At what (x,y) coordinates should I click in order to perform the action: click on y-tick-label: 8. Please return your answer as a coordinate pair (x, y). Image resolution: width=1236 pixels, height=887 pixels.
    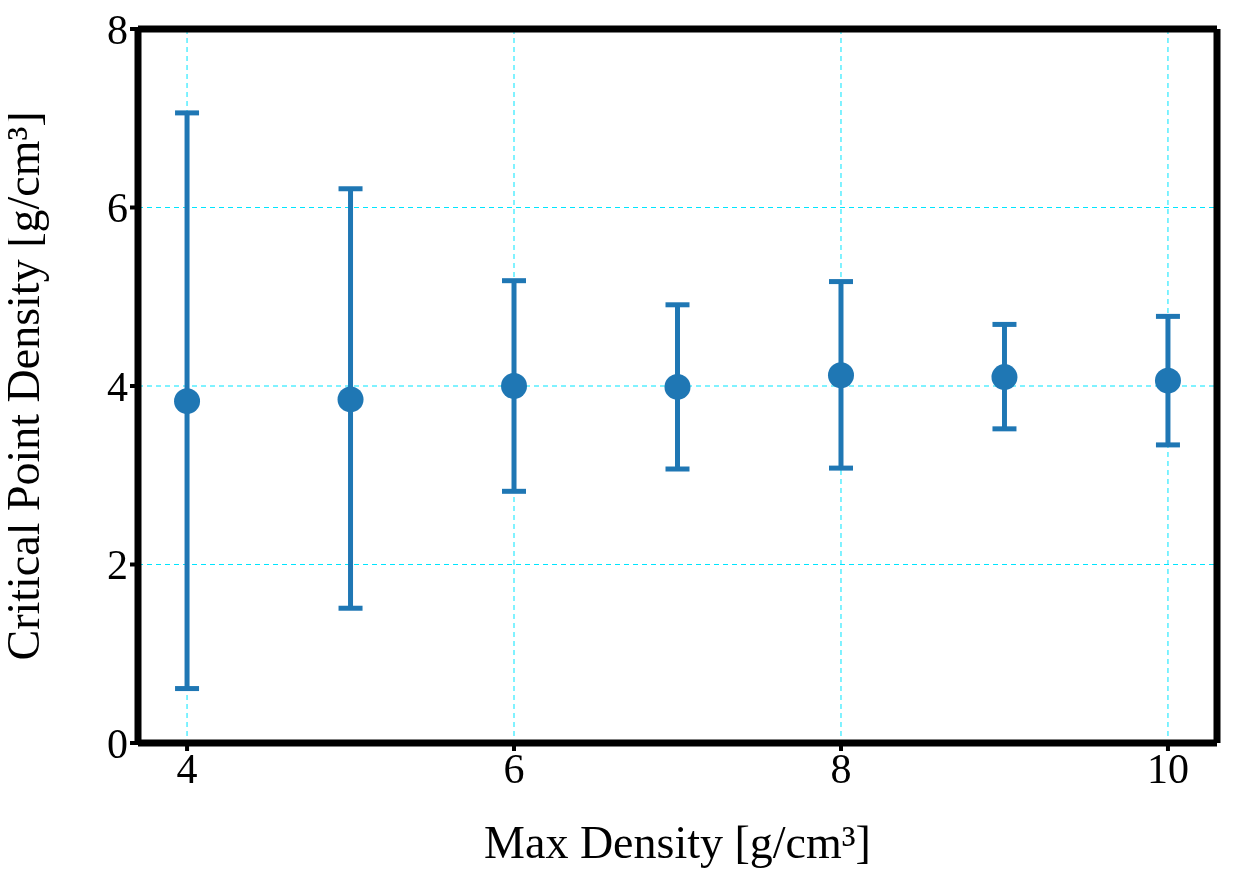
    Looking at the image, I should click on (117, 29).